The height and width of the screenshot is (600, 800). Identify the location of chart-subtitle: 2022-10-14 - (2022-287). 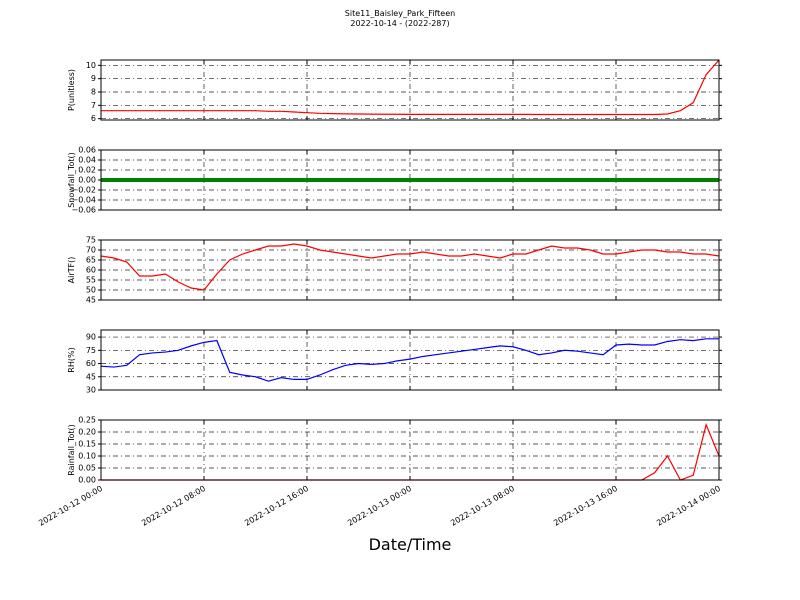
(399, 23).